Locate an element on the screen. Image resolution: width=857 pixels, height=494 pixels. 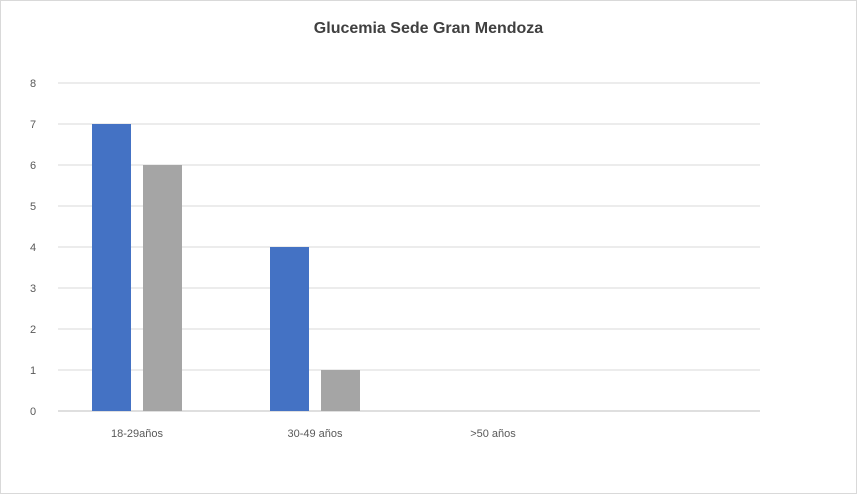
x-axis-ticks: 18-29años 30-49 años >50 años is located at coordinates (313, 434).